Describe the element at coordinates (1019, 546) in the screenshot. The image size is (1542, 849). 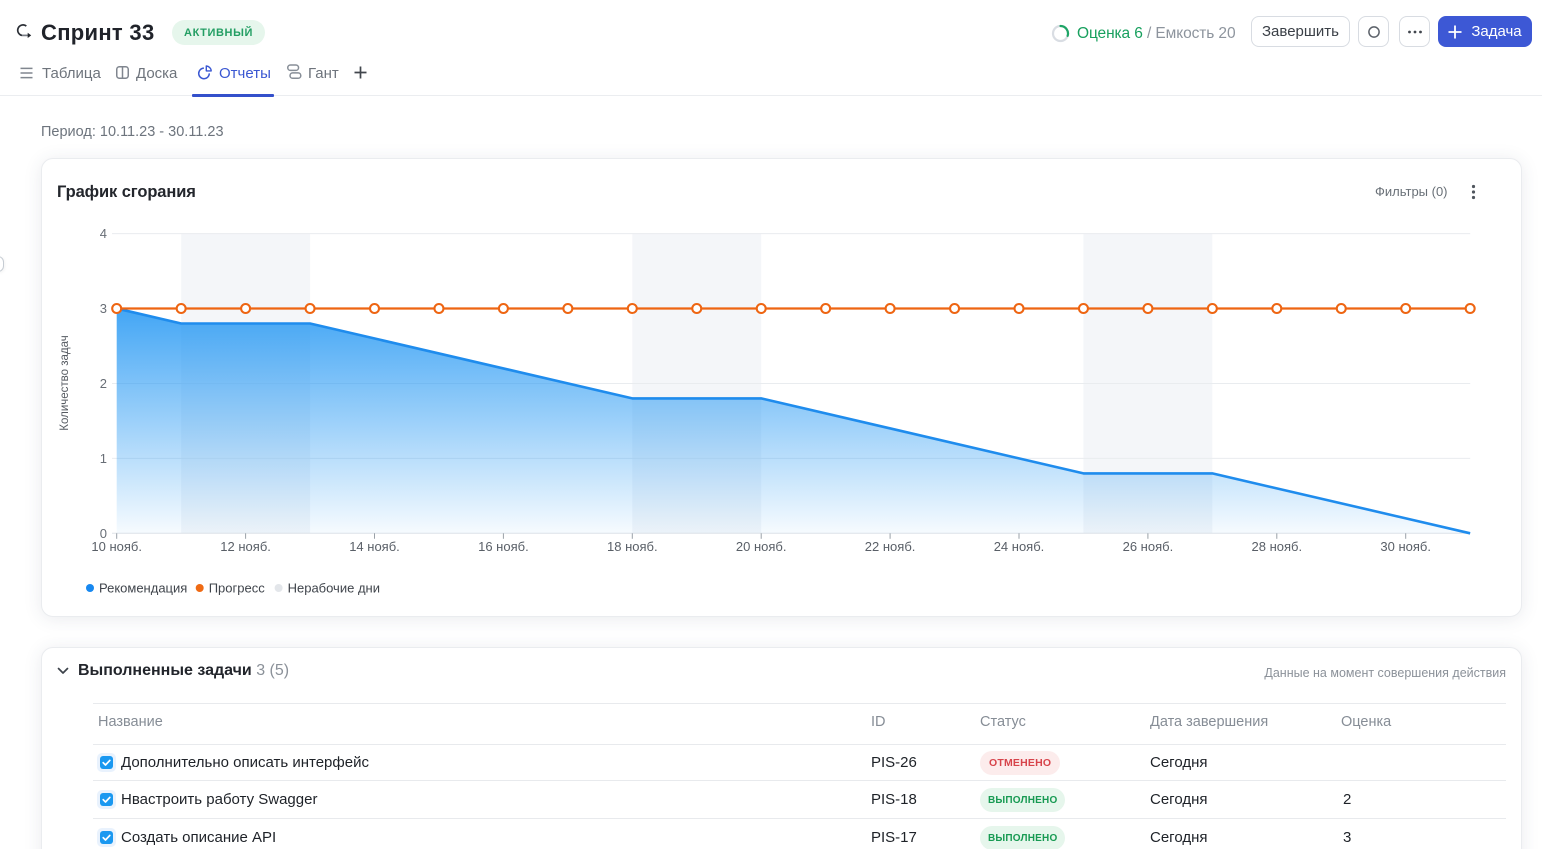
I see `svg-text: 24 нояб.` at that location.